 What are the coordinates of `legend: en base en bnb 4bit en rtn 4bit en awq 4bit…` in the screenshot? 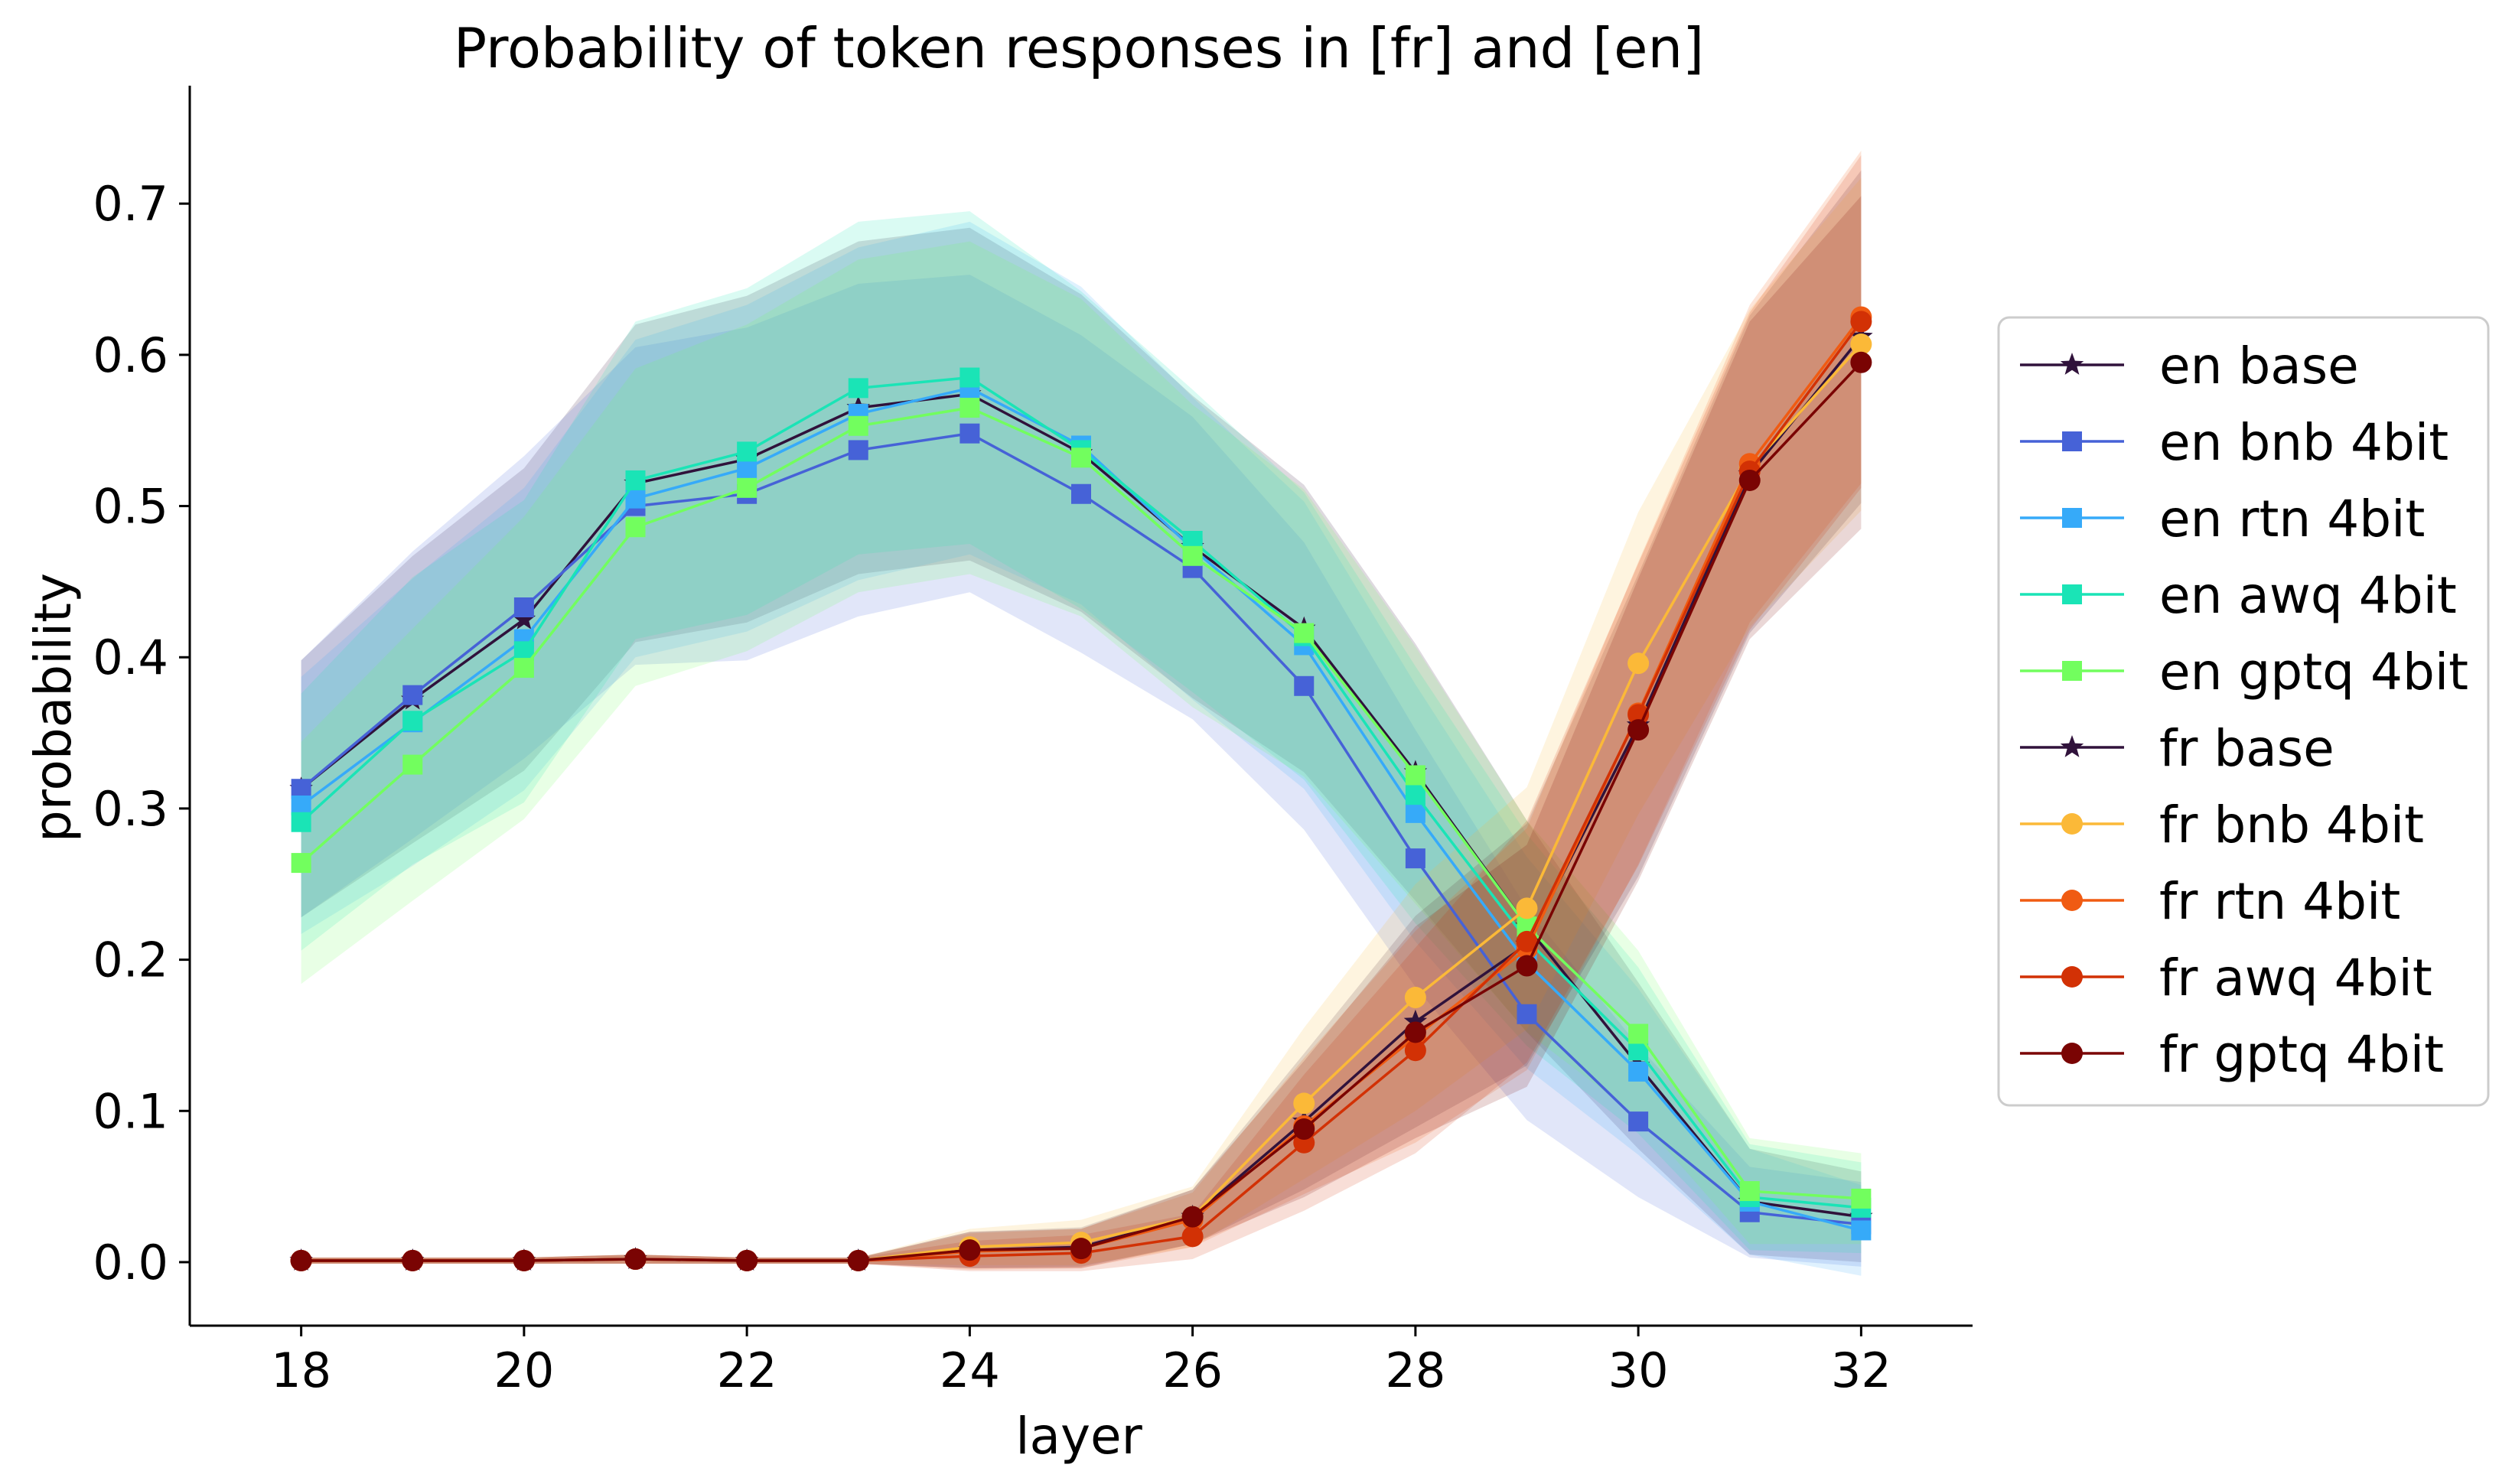 It's located at (2243, 711).